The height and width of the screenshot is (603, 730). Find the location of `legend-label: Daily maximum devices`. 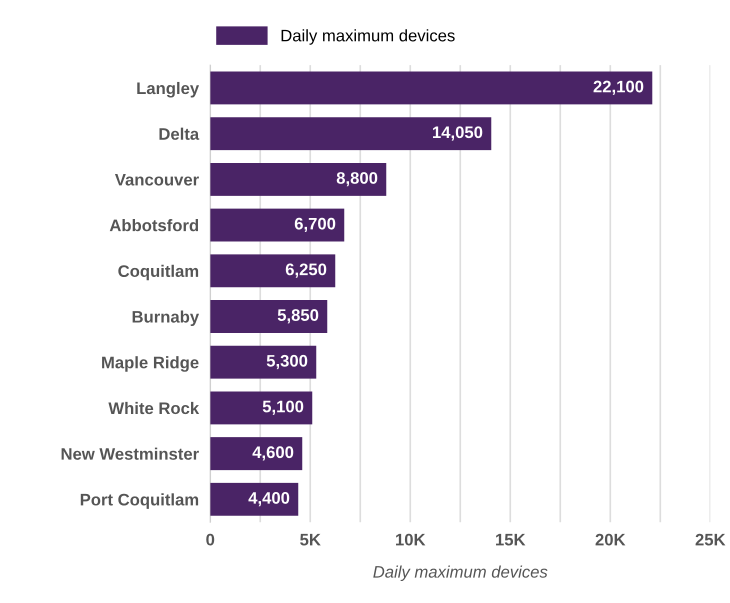

legend-label: Daily maximum devices is located at coordinates (368, 37).